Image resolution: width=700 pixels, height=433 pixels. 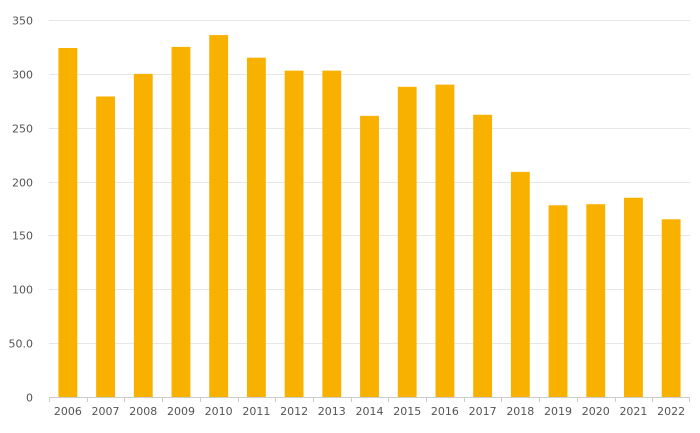 What do you see at coordinates (219, 216) in the screenshot?
I see `bar-2010` at bounding box center [219, 216].